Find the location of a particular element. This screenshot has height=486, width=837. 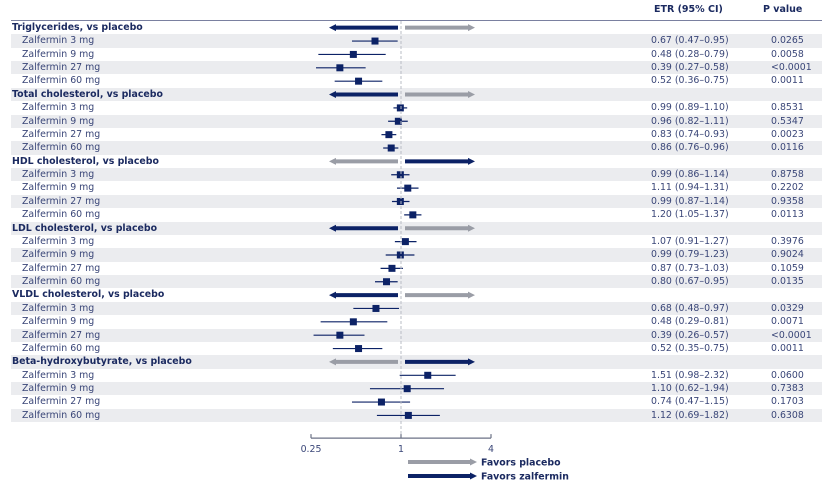

etr-value: 1.51 (0.98–2.32) is located at coordinates (690, 375).